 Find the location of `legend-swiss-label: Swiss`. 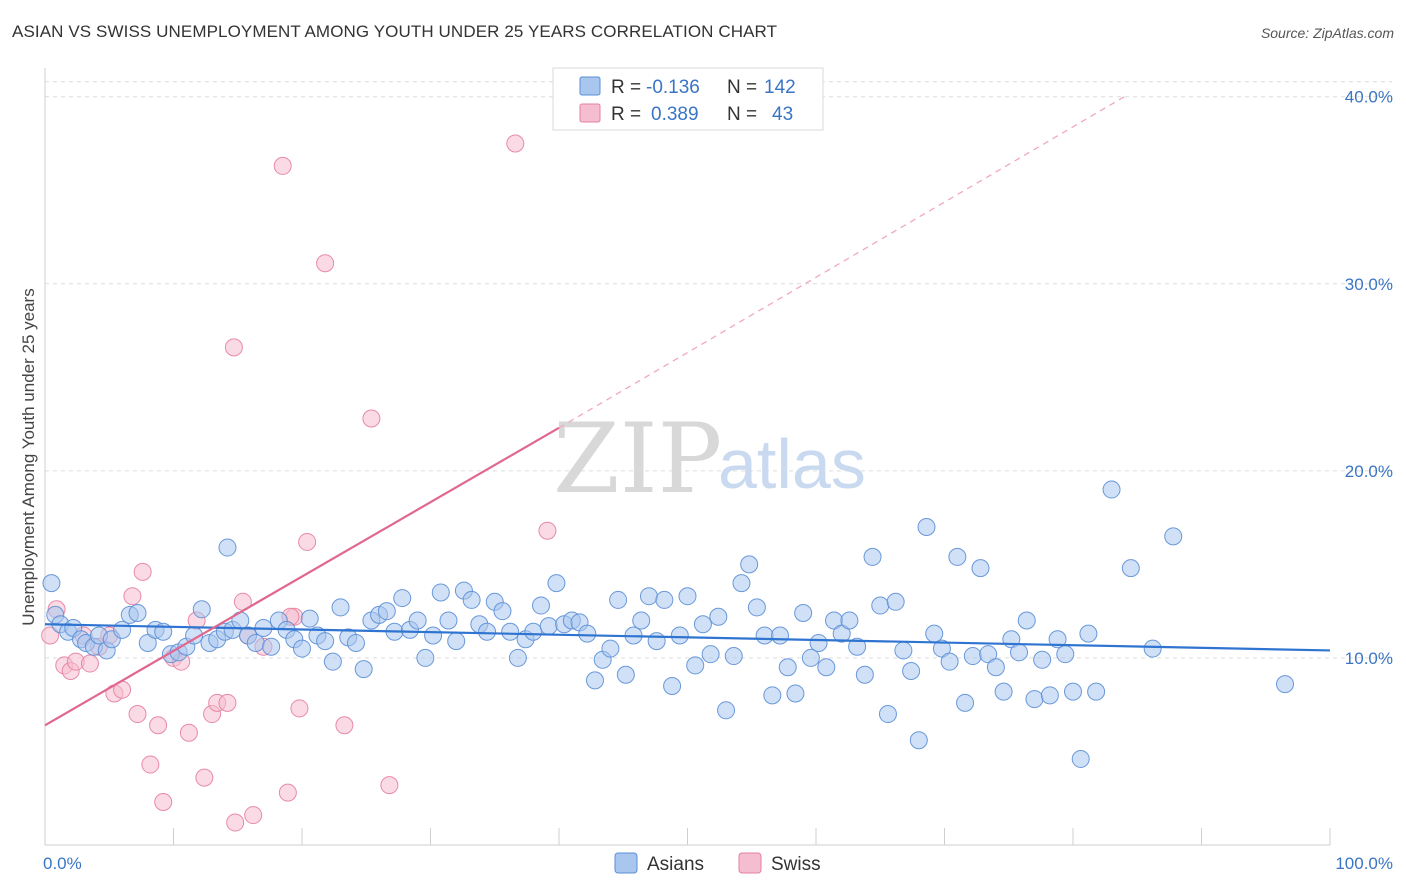

legend-swiss-label: Swiss is located at coordinates (796, 864).